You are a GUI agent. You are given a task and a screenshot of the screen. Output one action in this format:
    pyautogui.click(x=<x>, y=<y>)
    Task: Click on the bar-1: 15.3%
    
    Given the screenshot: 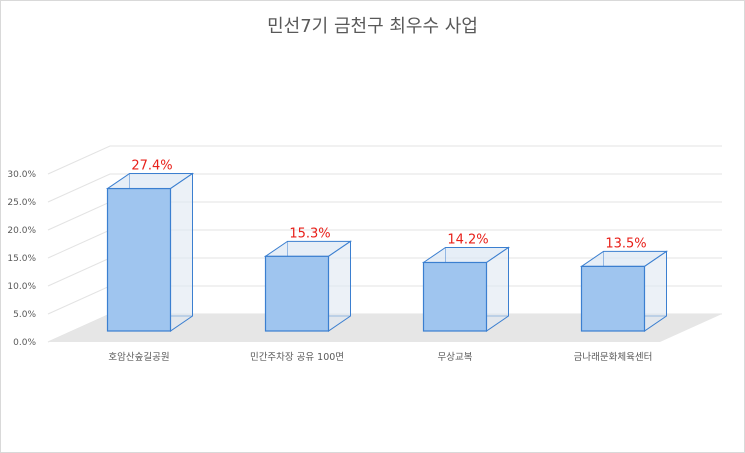 What is the action you would take?
    pyautogui.click(x=308, y=279)
    